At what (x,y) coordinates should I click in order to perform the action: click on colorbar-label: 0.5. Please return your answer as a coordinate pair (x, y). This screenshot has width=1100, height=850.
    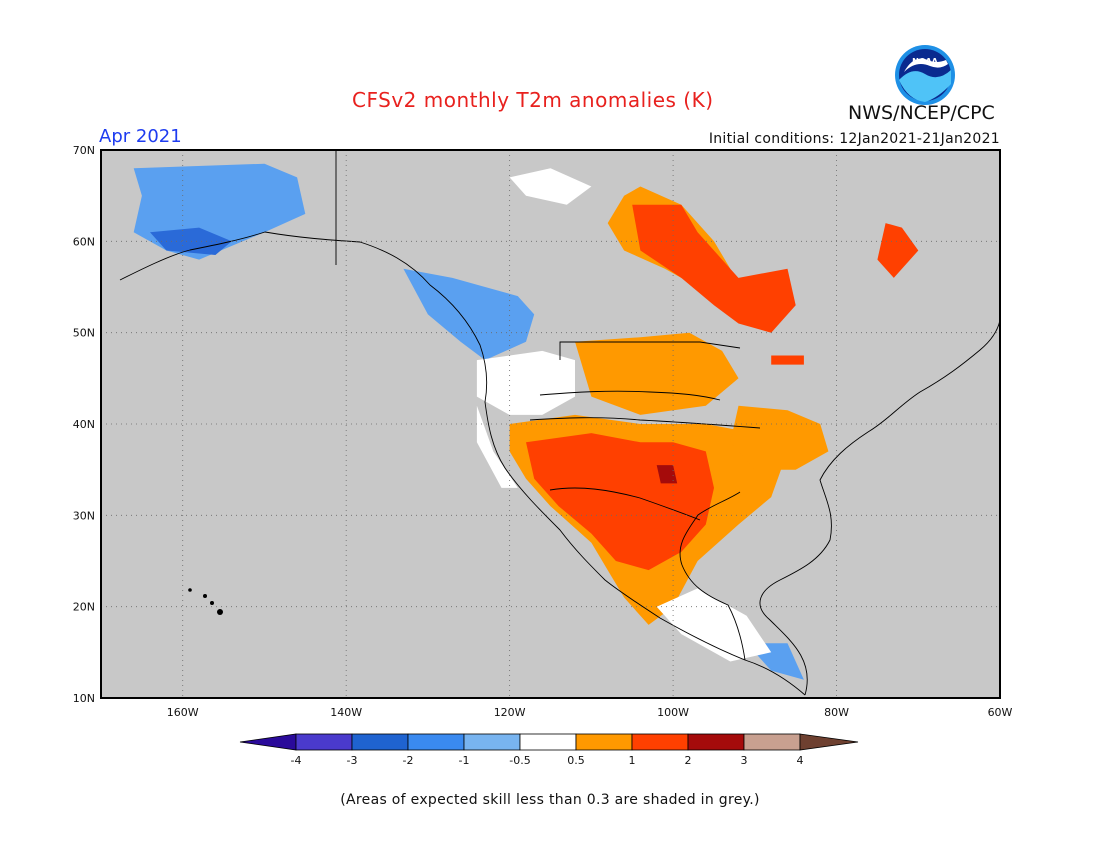
    Looking at the image, I should click on (576, 760).